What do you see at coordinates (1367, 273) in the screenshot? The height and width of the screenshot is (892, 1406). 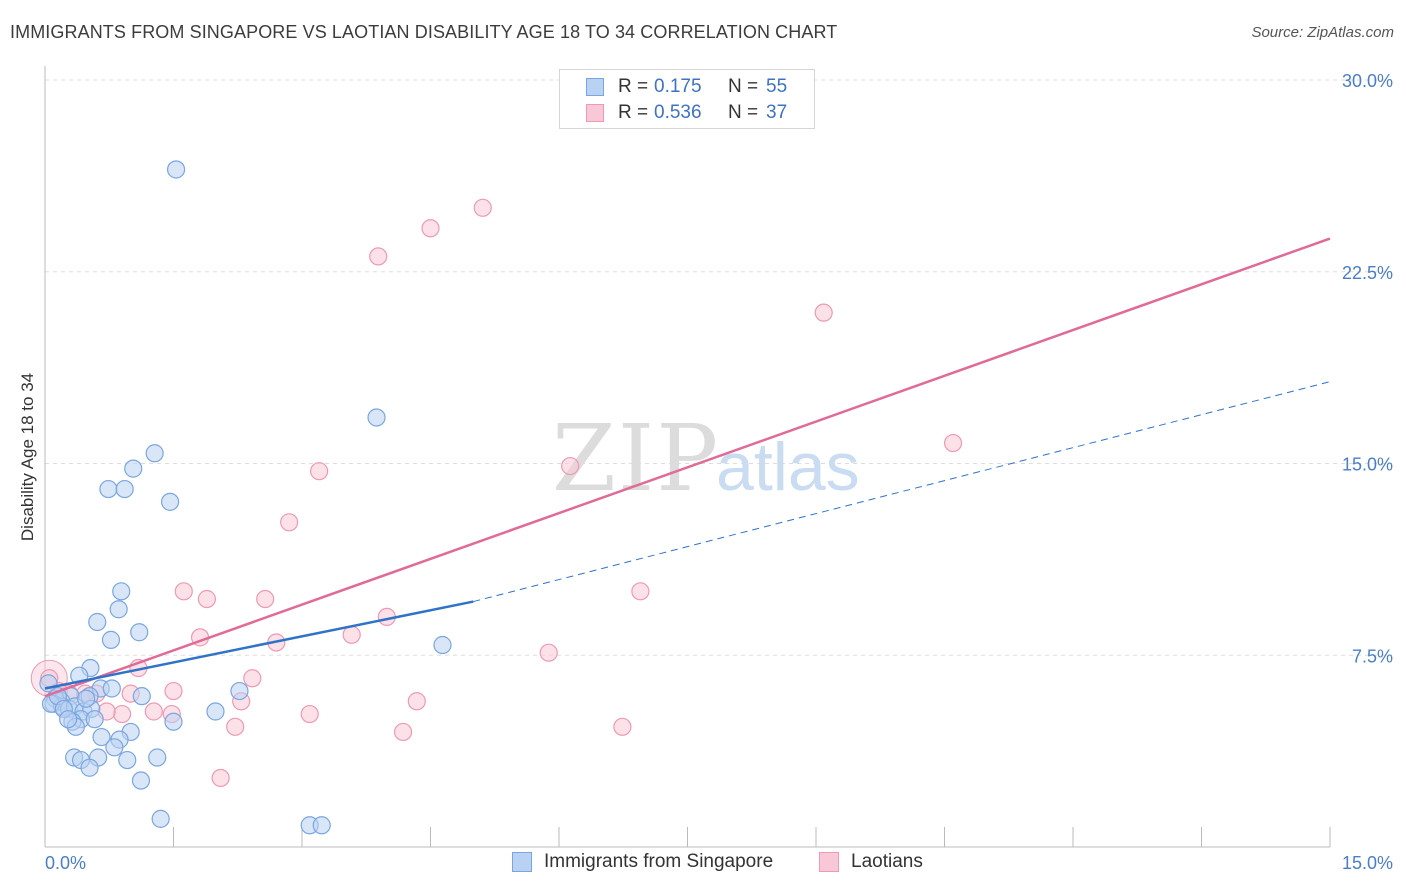 I see `y-tick-label: 22.5%` at bounding box center [1367, 273].